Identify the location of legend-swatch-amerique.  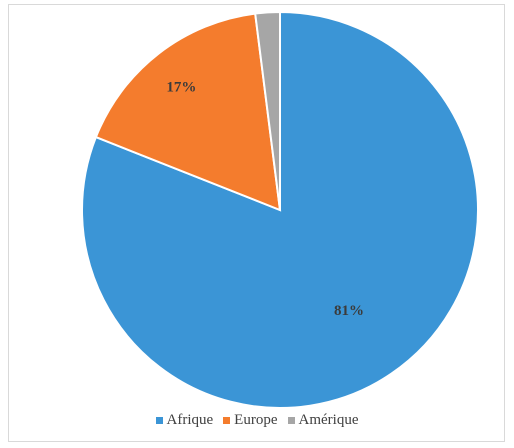
(291, 420).